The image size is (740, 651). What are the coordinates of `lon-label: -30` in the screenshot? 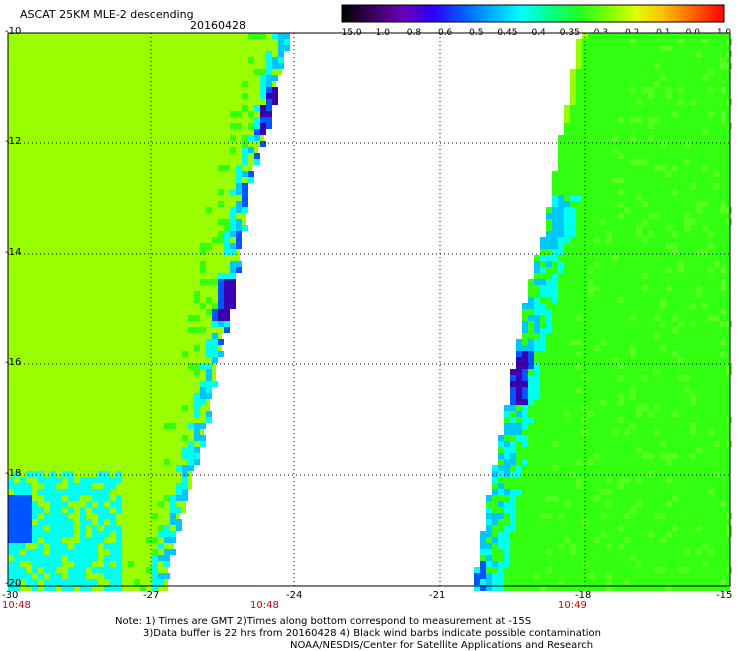 It's located at (10, 595).